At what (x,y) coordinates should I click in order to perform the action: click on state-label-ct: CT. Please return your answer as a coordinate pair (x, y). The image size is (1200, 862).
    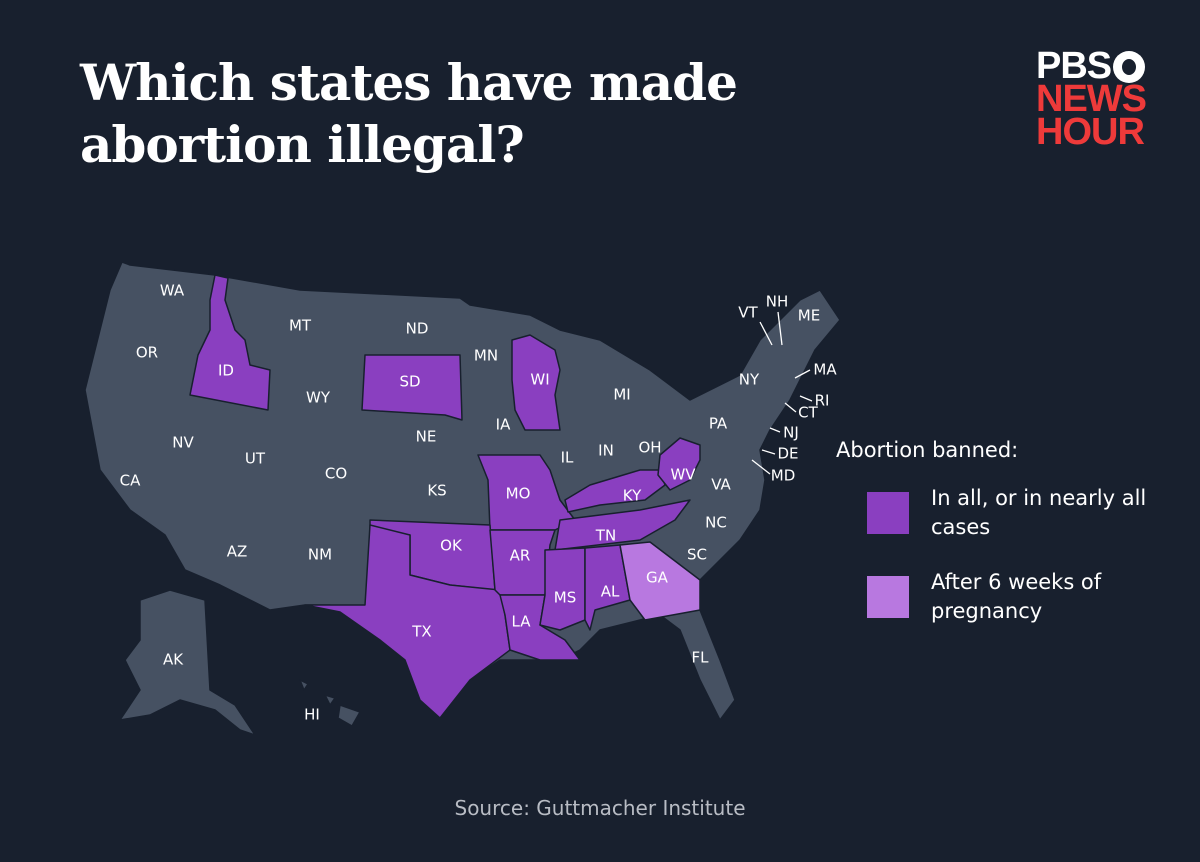
    Looking at the image, I should click on (808, 413).